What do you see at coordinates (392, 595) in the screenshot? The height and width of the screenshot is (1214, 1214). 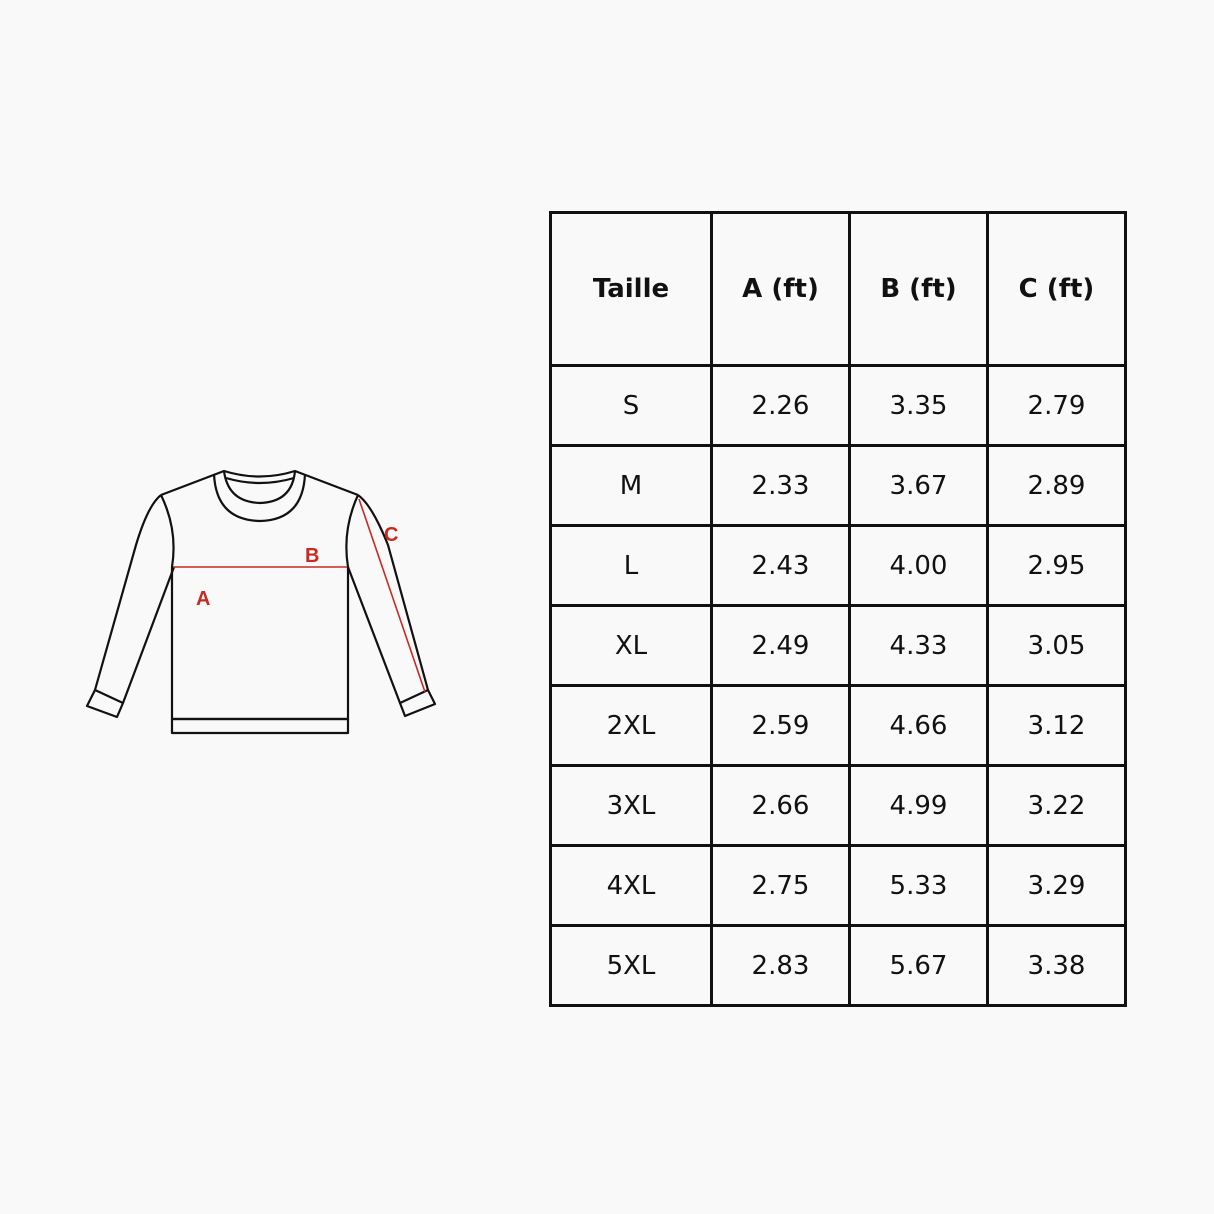 I see `measurement-line-c` at bounding box center [392, 595].